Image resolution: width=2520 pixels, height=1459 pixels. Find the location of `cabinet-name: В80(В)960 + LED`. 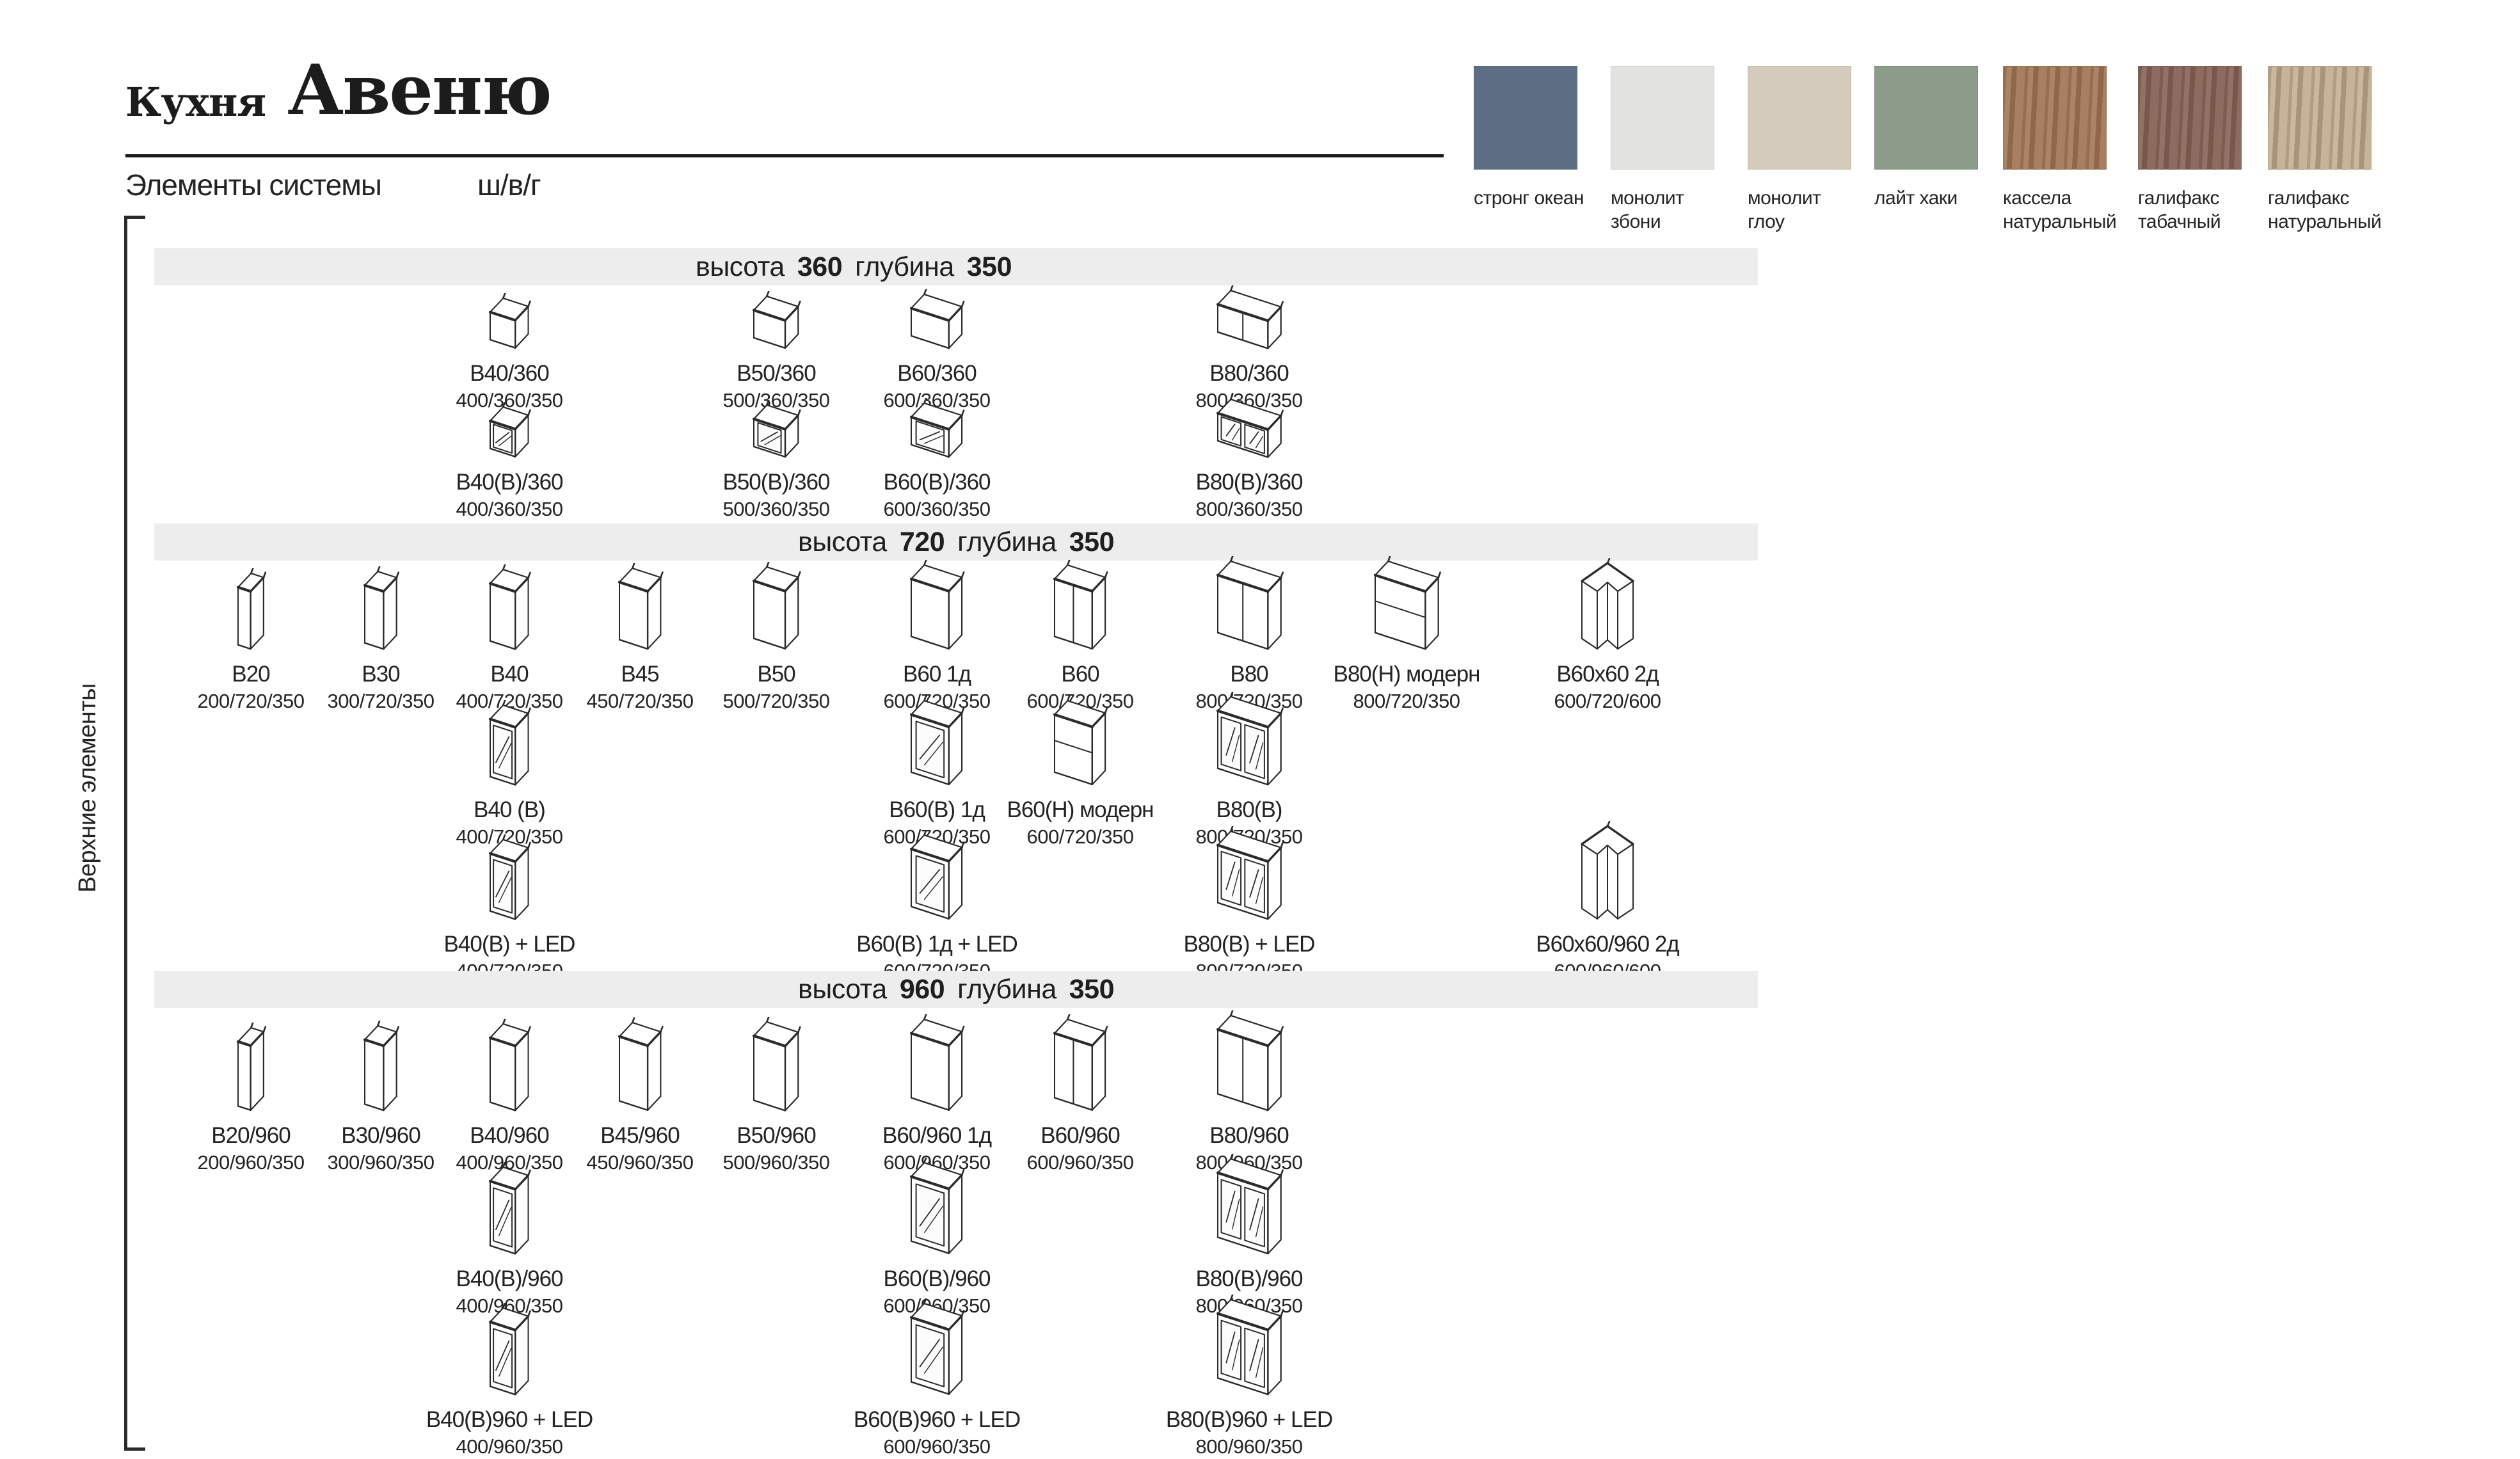

cabinet-name: В80(В)960 + LED is located at coordinates (1249, 1419).